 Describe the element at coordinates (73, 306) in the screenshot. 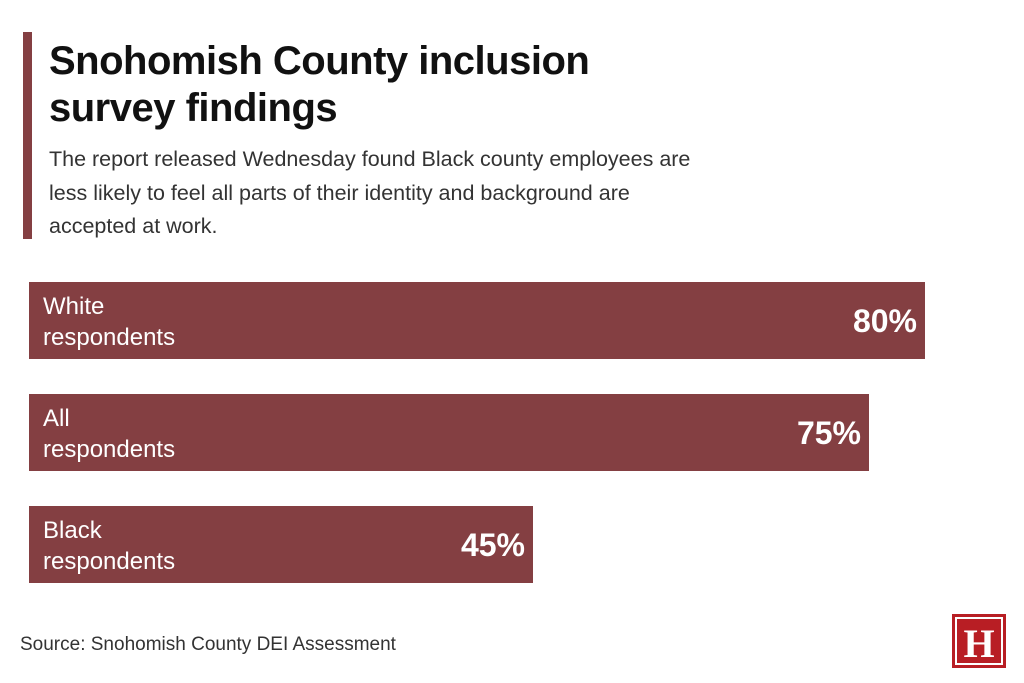

I see `bar-category-label: White` at that location.